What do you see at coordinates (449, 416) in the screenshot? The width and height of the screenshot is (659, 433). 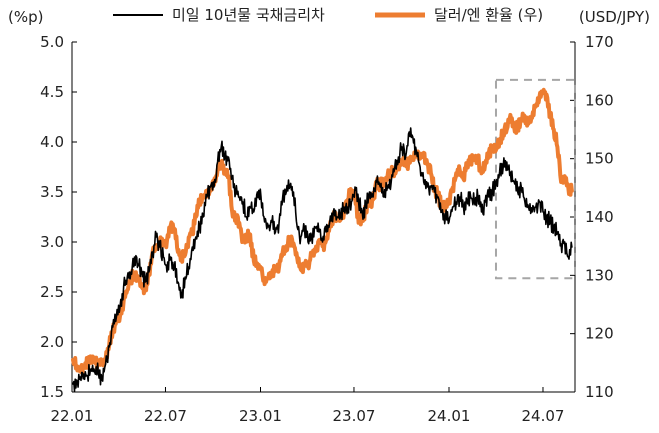 I see `x-tick-label: 24.01` at bounding box center [449, 416].